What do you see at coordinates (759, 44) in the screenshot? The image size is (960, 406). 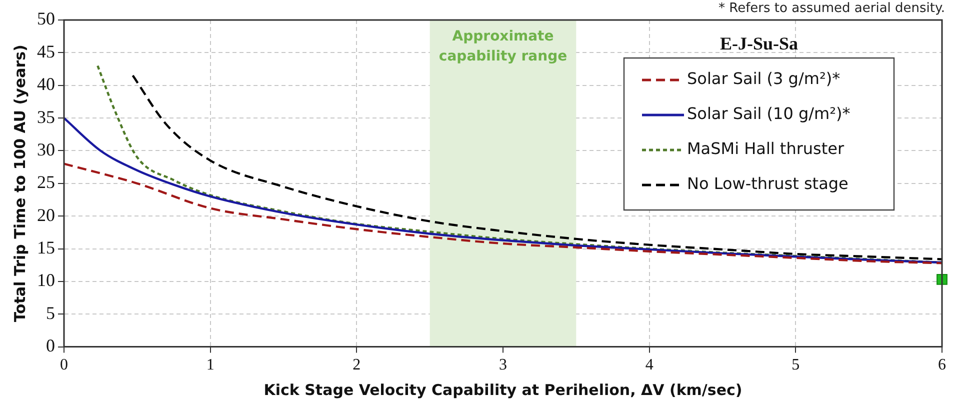 I see `text: E-J-Su-Sa` at bounding box center [759, 44].